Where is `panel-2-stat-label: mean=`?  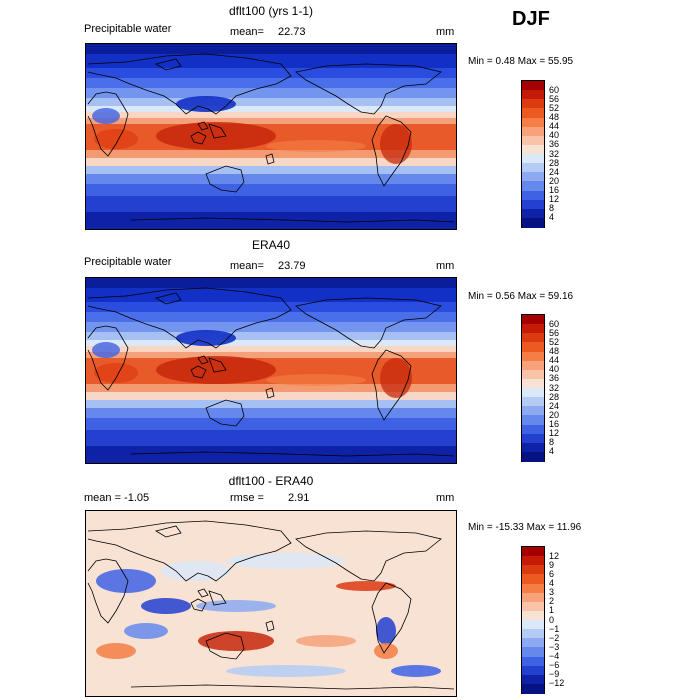 panel-2-stat-label: mean= is located at coordinates (247, 266).